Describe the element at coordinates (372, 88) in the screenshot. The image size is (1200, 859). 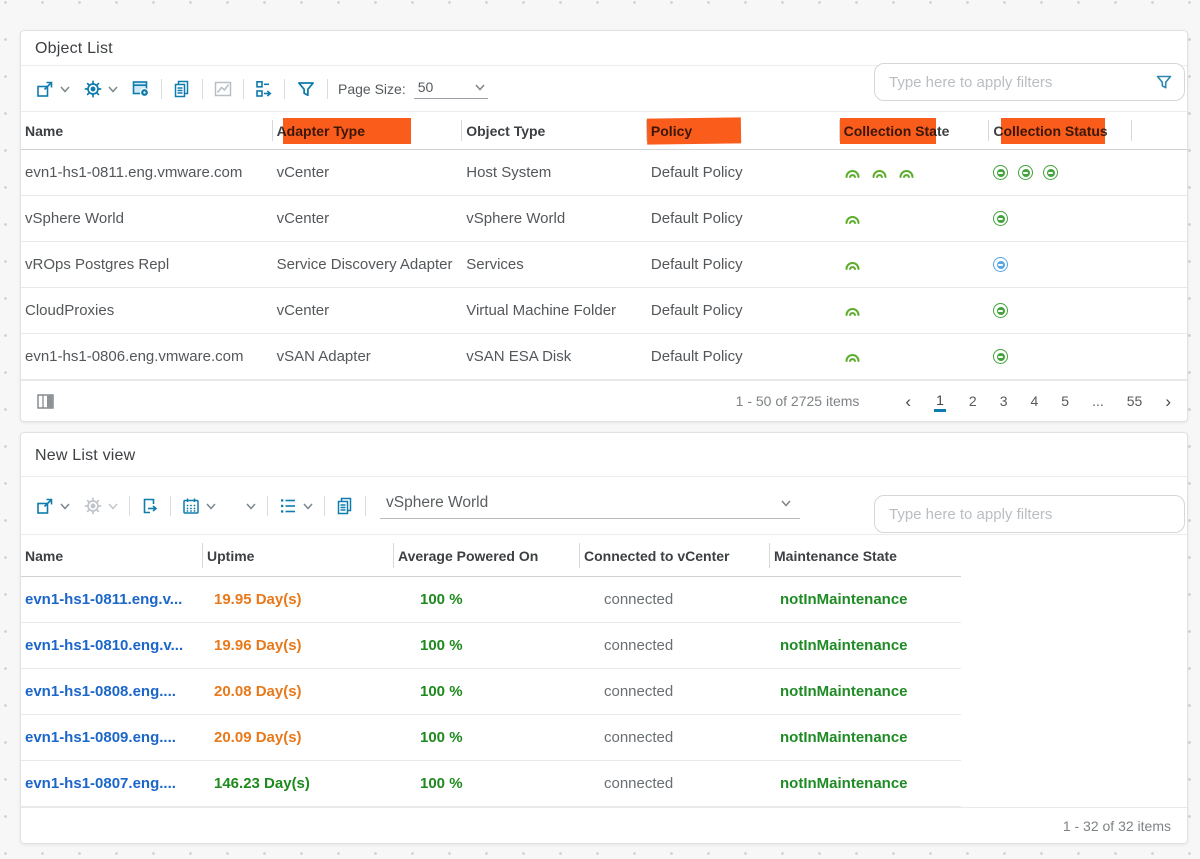
I see `page-size-label: Page Size:` at that location.